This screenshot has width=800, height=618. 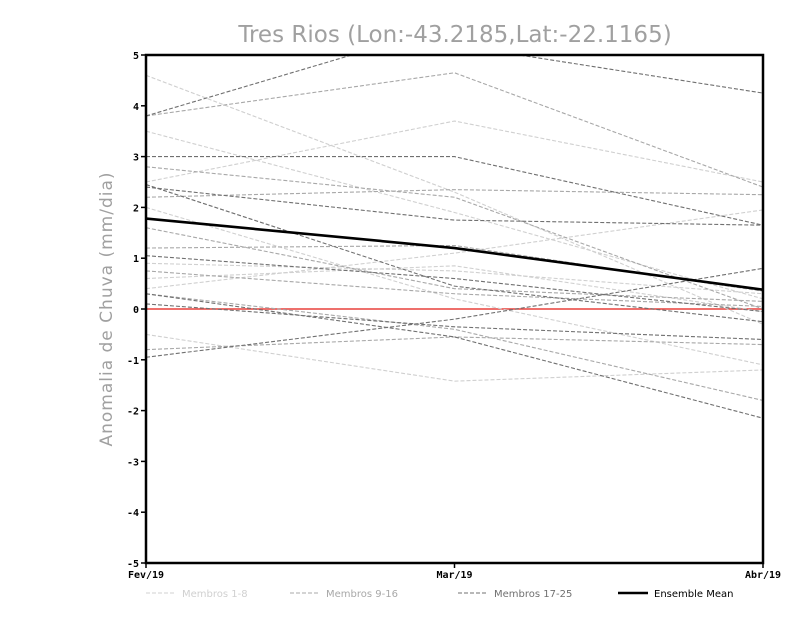 What do you see at coordinates (136, 310) in the screenshot?
I see `y-tick-label: 0` at bounding box center [136, 310].